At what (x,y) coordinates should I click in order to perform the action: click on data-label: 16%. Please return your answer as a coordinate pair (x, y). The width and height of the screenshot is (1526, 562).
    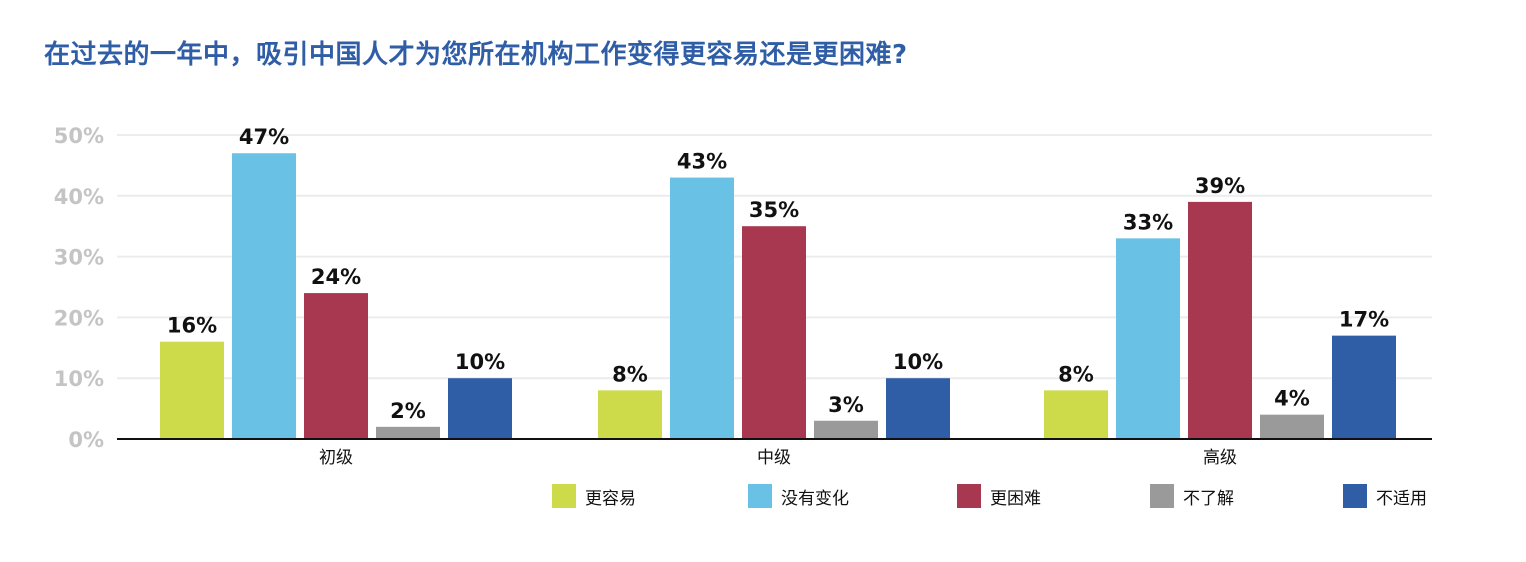
    Looking at the image, I should click on (192, 326).